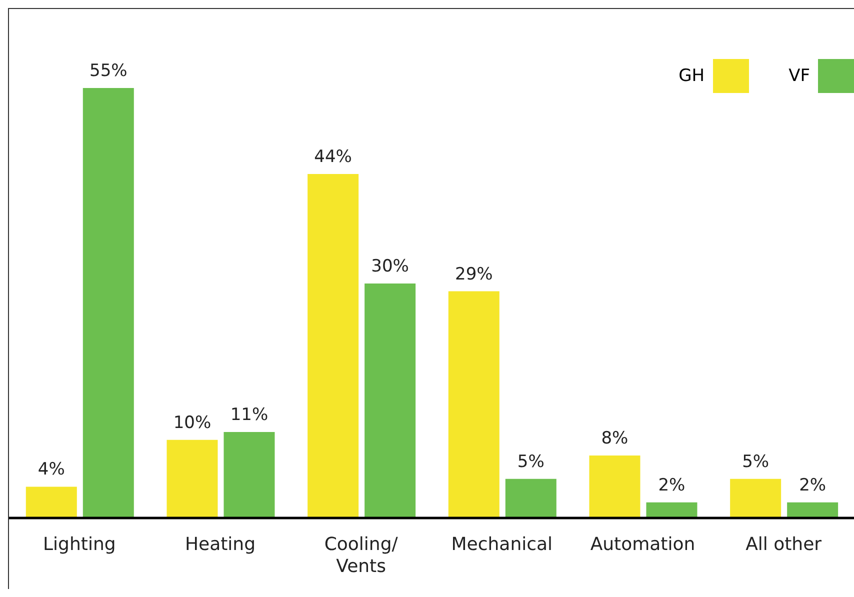 This screenshot has width=854, height=597. I want to click on legend-label: VF, so click(799, 76).